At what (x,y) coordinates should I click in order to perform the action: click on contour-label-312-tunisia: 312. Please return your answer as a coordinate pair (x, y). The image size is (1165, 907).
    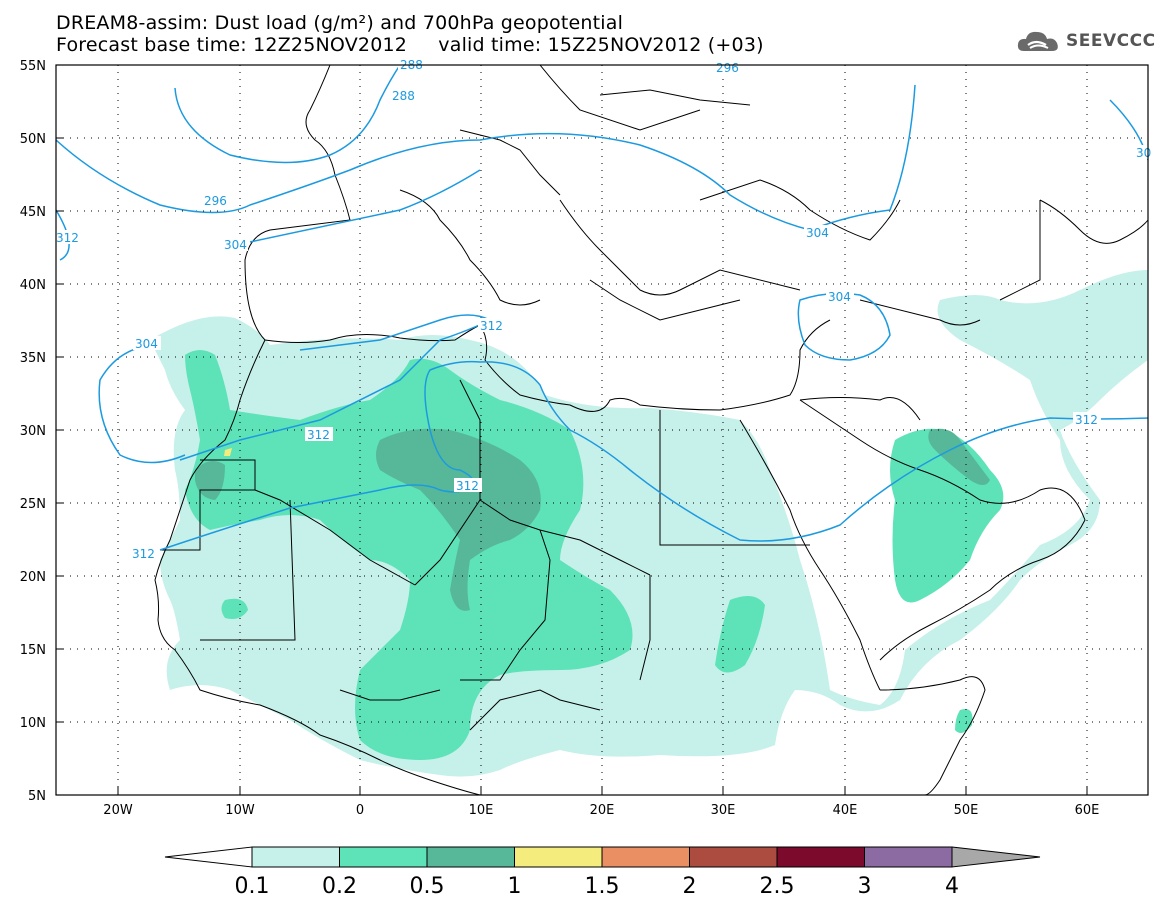
    Looking at the image, I should click on (491, 326).